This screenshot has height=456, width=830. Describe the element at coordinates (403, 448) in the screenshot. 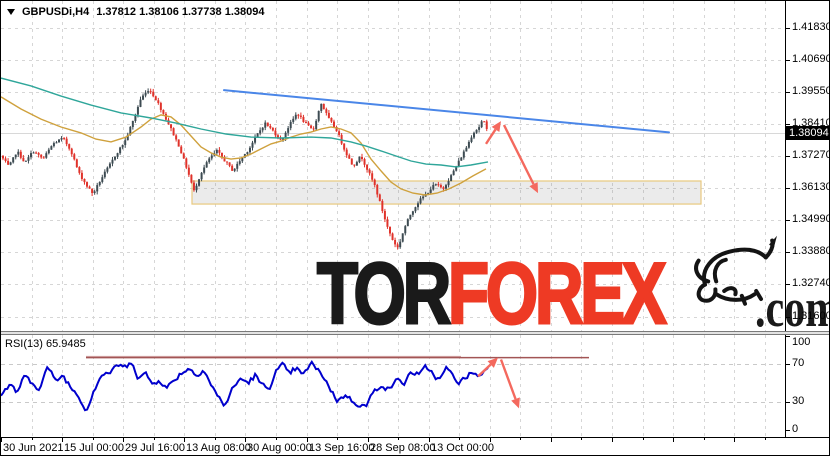

I see `time-axis-label: 28 Sep 08:00` at that location.